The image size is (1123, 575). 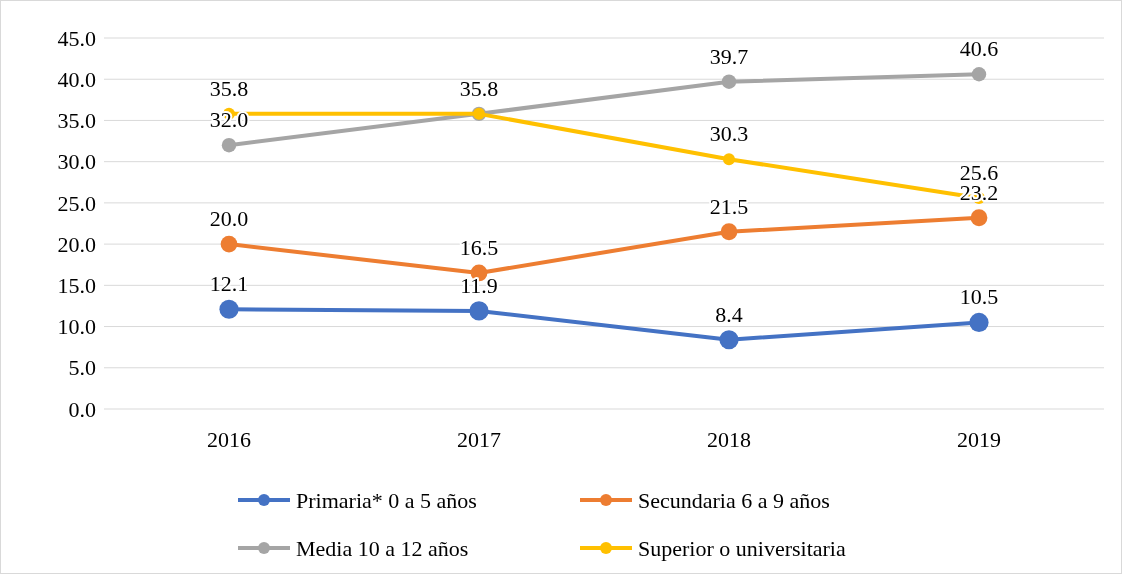 I want to click on y-tick-label: 5.0, so click(x=82, y=368).